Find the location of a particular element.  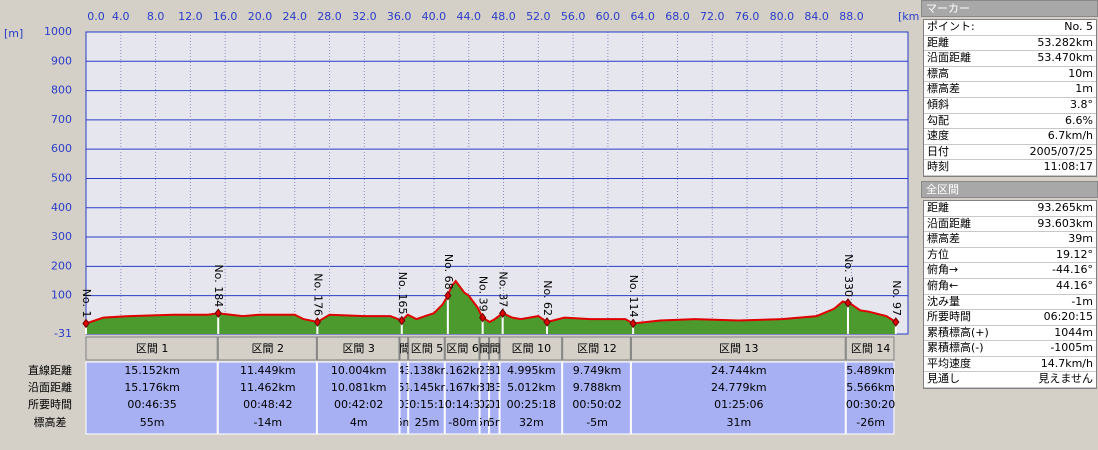

section-cell: 6m is located at coordinates (405, 422).